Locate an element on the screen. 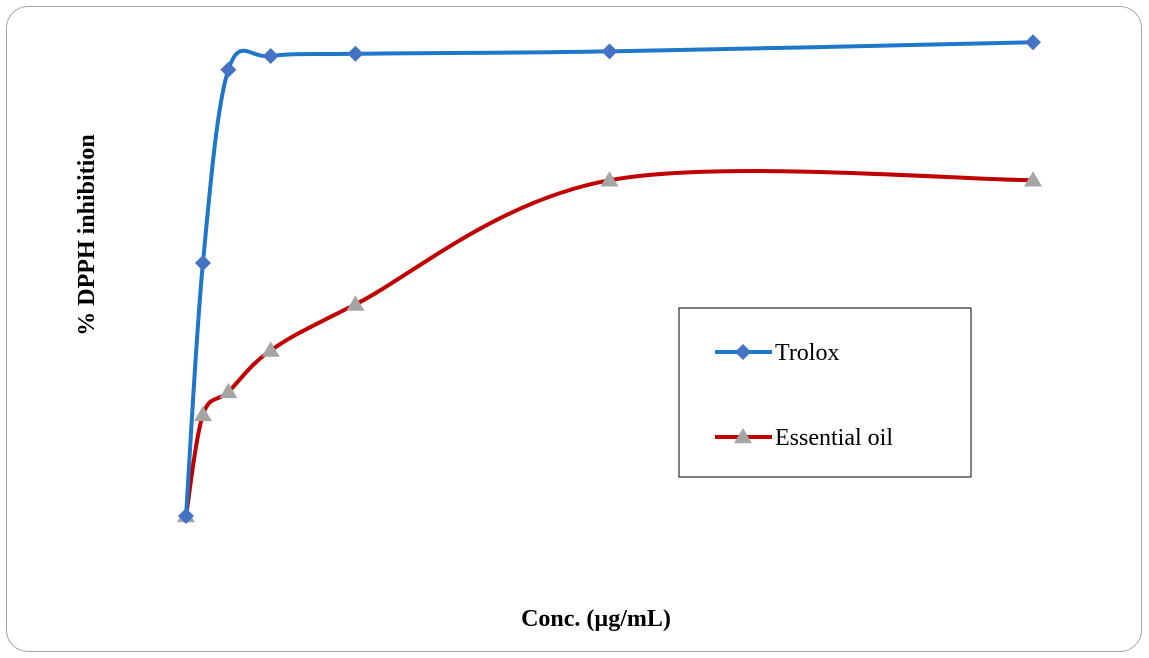  legend: Trolox Essential oil is located at coordinates (825, 392).